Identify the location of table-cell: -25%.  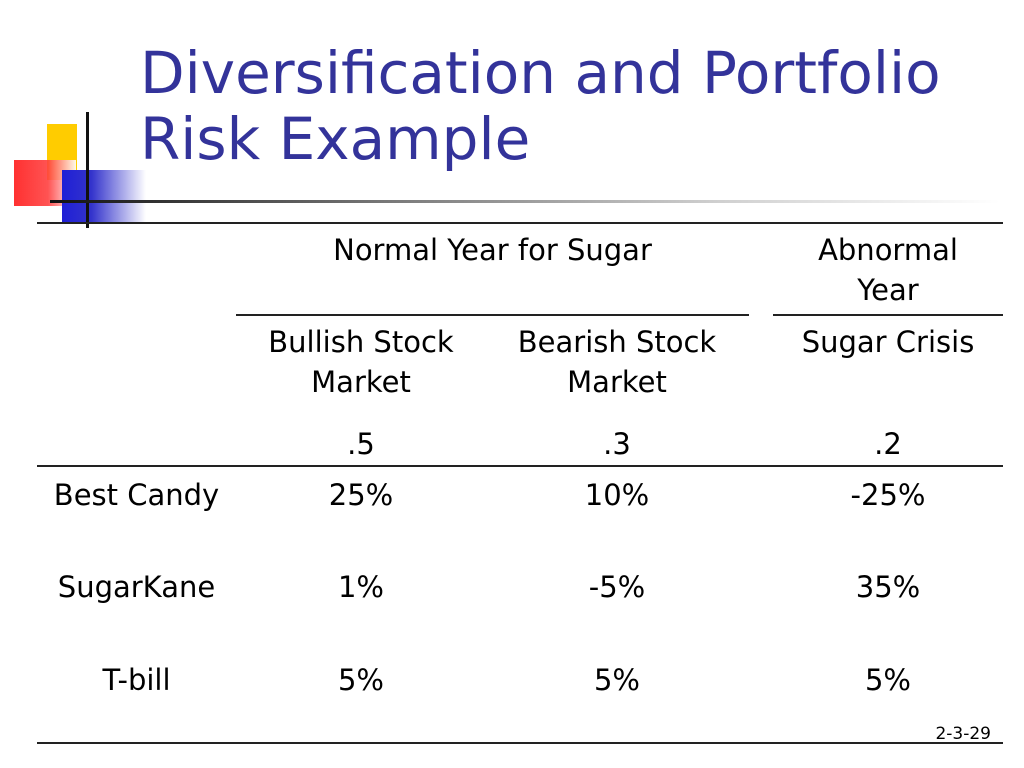
(888, 495).